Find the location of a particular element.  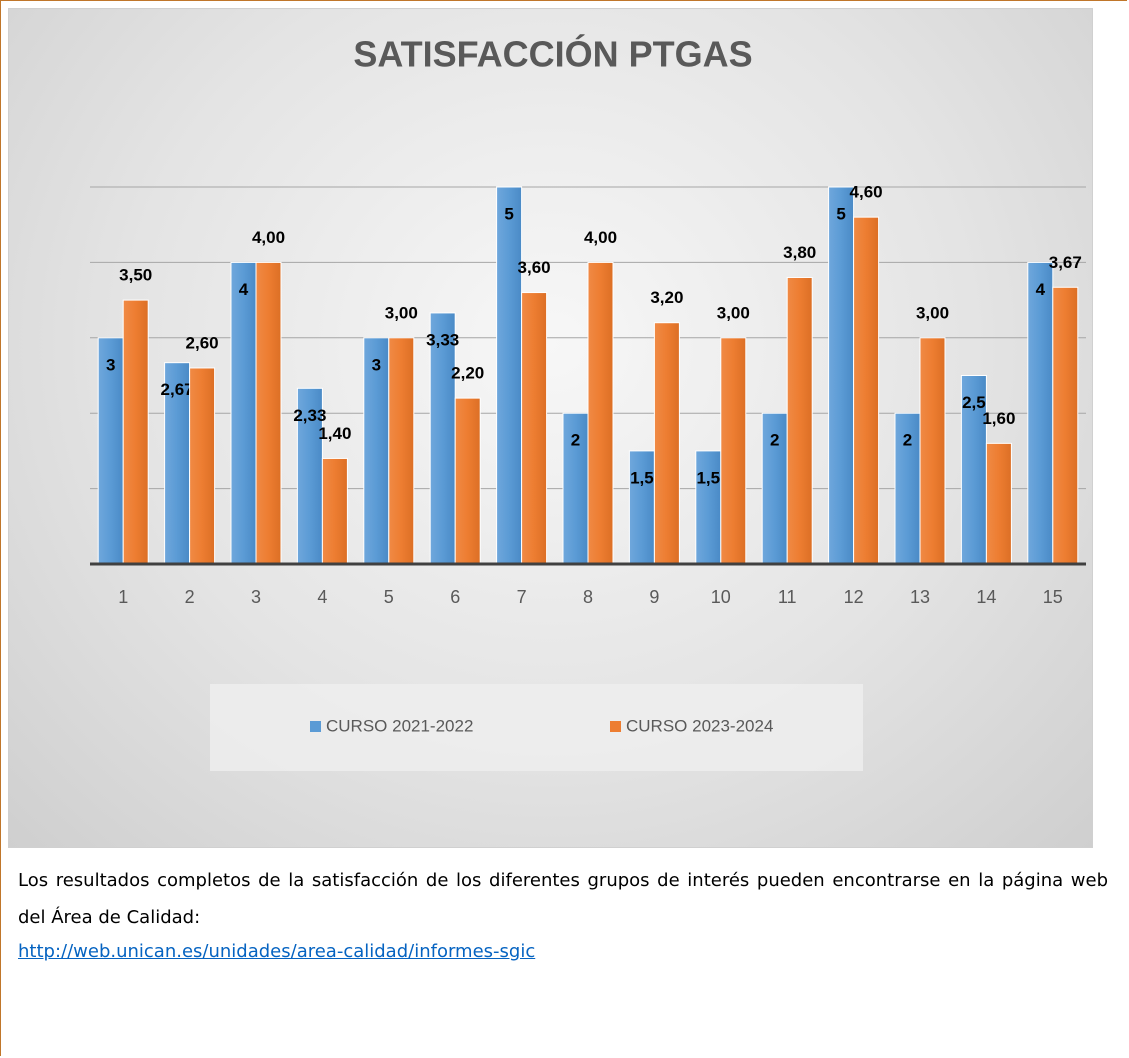

x-tick-label: 13 is located at coordinates (920, 597).